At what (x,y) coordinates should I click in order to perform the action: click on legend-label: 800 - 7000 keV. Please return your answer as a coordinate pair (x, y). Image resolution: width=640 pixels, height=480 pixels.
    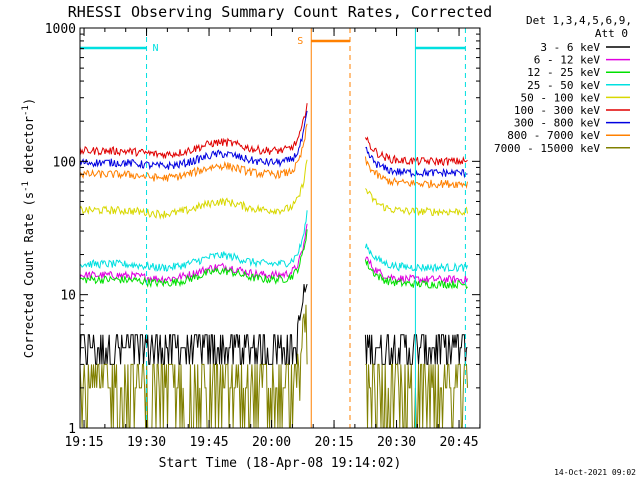
    Looking at the image, I should click on (553, 135).